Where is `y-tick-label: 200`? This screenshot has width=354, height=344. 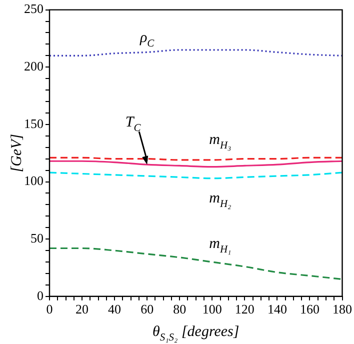
y-tick-label: 200 is located at coordinates (34, 66).